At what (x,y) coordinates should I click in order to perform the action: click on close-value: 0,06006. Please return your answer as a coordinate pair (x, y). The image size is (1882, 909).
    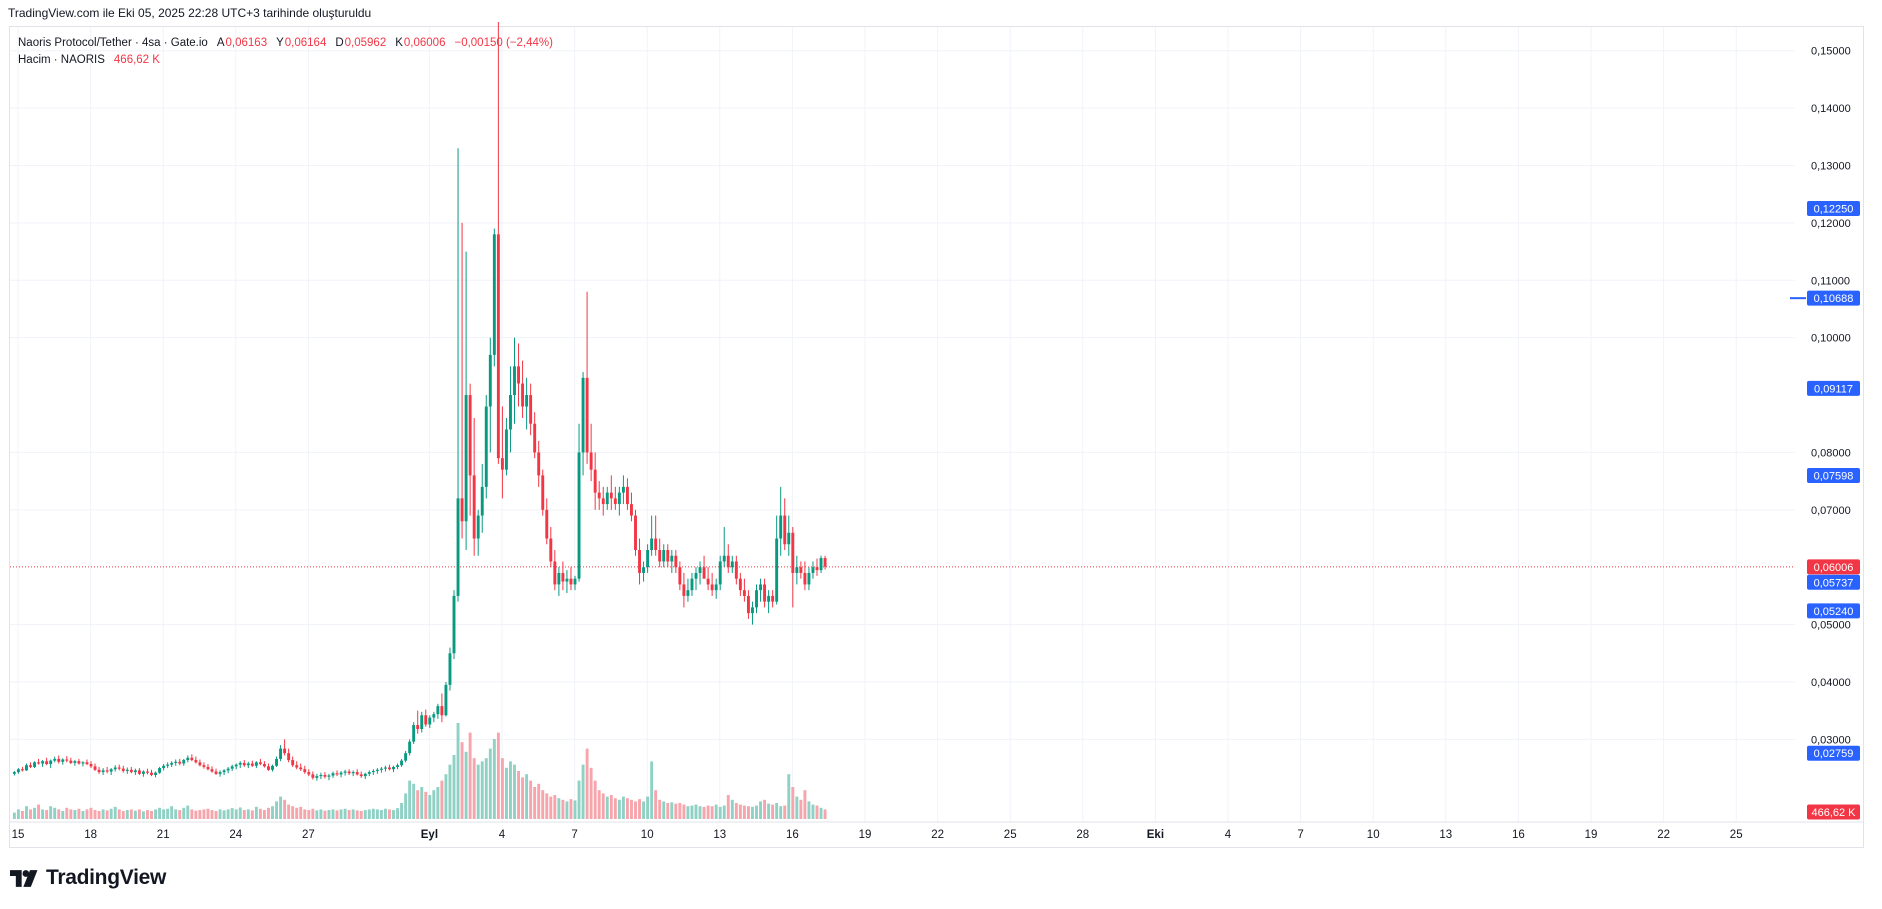
    Looking at the image, I should click on (424, 43).